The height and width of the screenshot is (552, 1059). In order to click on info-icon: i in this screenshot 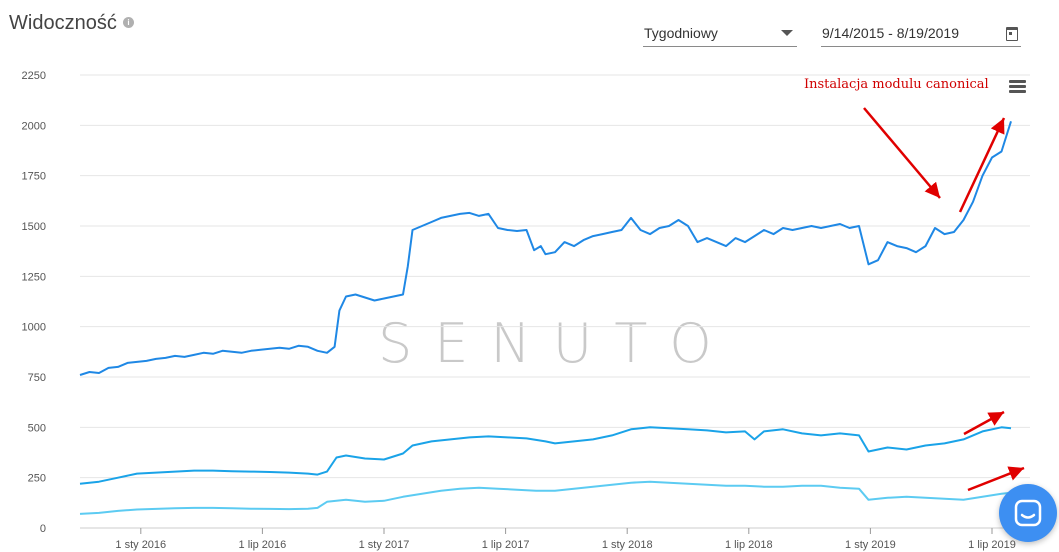, I will do `click(128, 22)`.